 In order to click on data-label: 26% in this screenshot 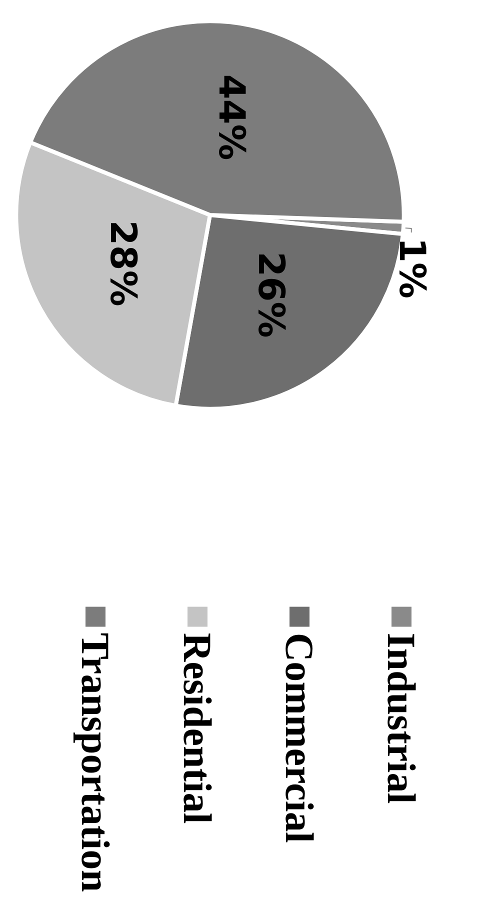, I will do `click(270, 295)`.